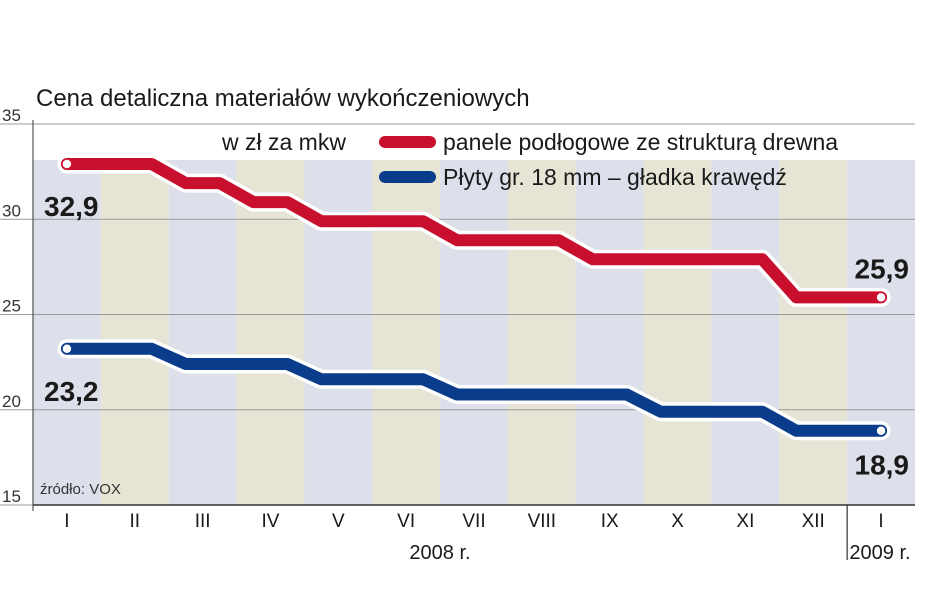  What do you see at coordinates (80, 489) in the screenshot?
I see `source-note: źródło: VOX` at bounding box center [80, 489].